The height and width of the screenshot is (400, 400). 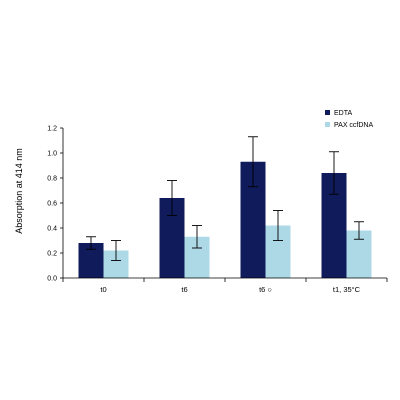 I want to click on x-category-label: t6, so click(x=184, y=289).